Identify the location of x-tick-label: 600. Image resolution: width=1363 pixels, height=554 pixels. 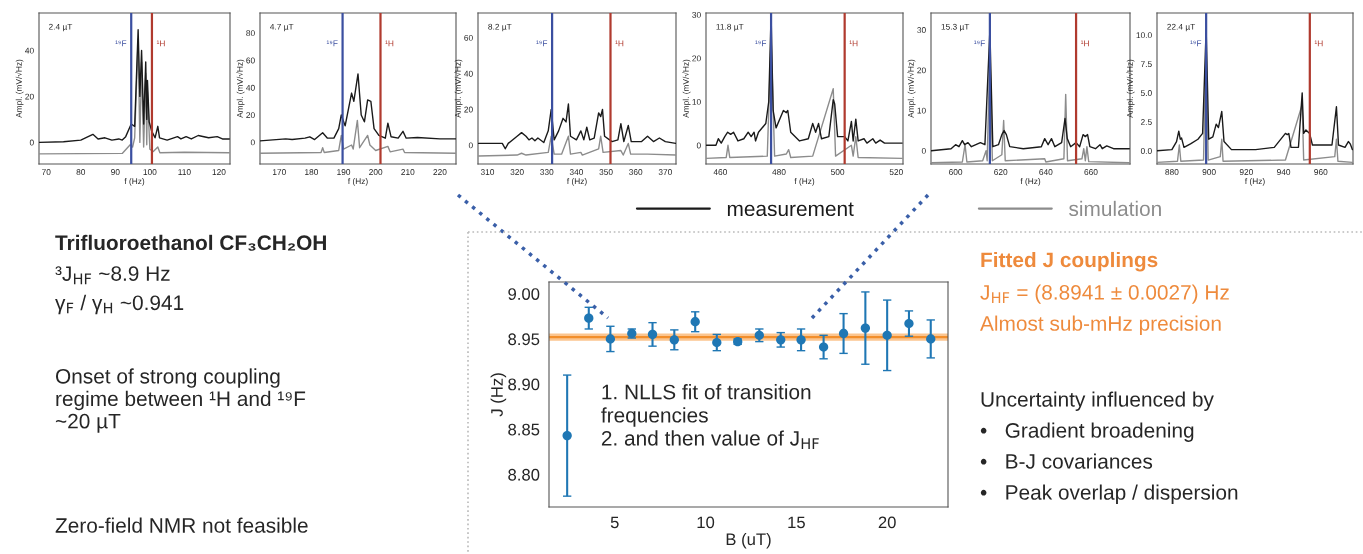
(956, 172).